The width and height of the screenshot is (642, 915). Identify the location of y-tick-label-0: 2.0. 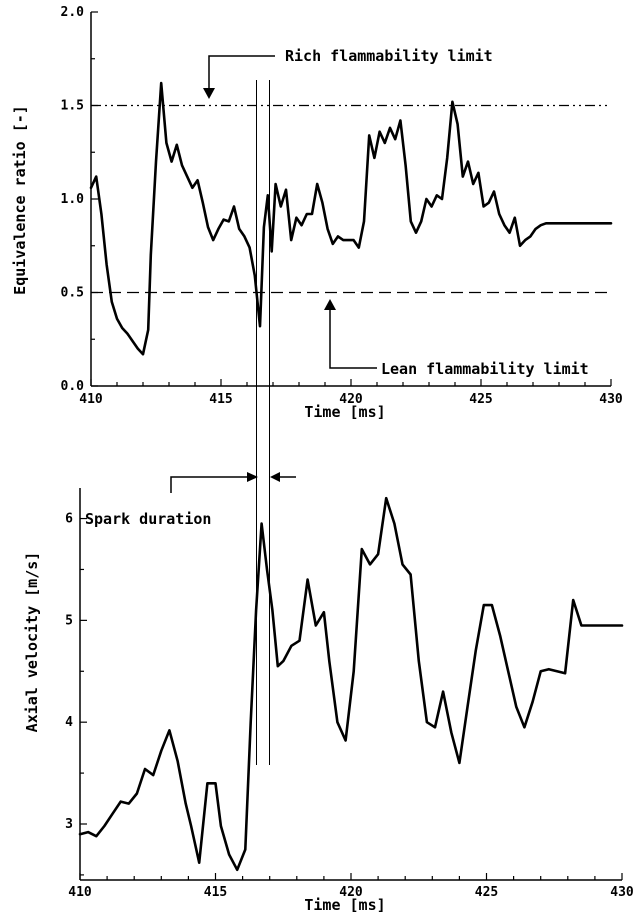
(73, 12).